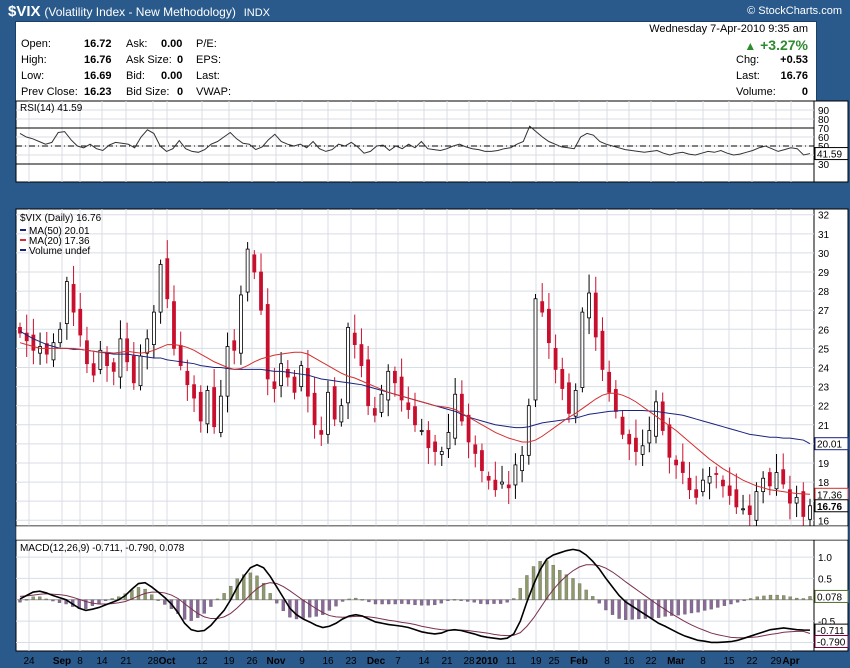 The width and height of the screenshot is (850, 668). What do you see at coordinates (98, 92) in the screenshot?
I see `prev-close-value: 16.23` at bounding box center [98, 92].